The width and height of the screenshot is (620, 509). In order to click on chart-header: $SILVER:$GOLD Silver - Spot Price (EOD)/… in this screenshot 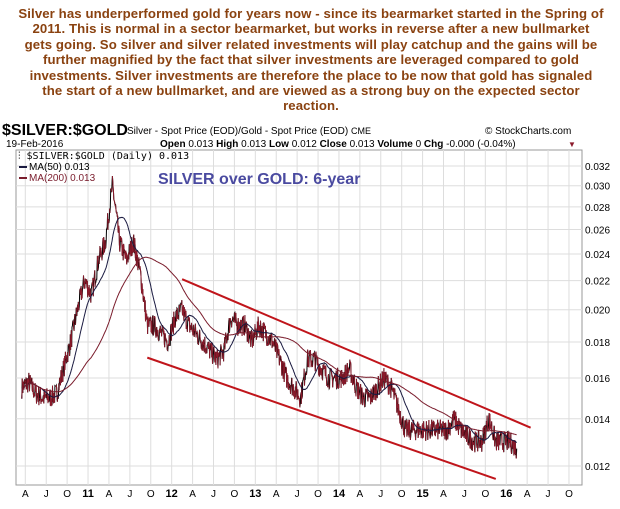, I will do `click(289, 136)`.